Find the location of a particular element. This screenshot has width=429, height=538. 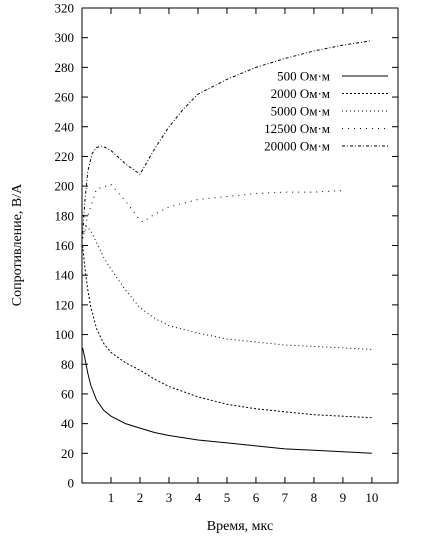

x-axis-label: Время, мкс is located at coordinates (240, 526).